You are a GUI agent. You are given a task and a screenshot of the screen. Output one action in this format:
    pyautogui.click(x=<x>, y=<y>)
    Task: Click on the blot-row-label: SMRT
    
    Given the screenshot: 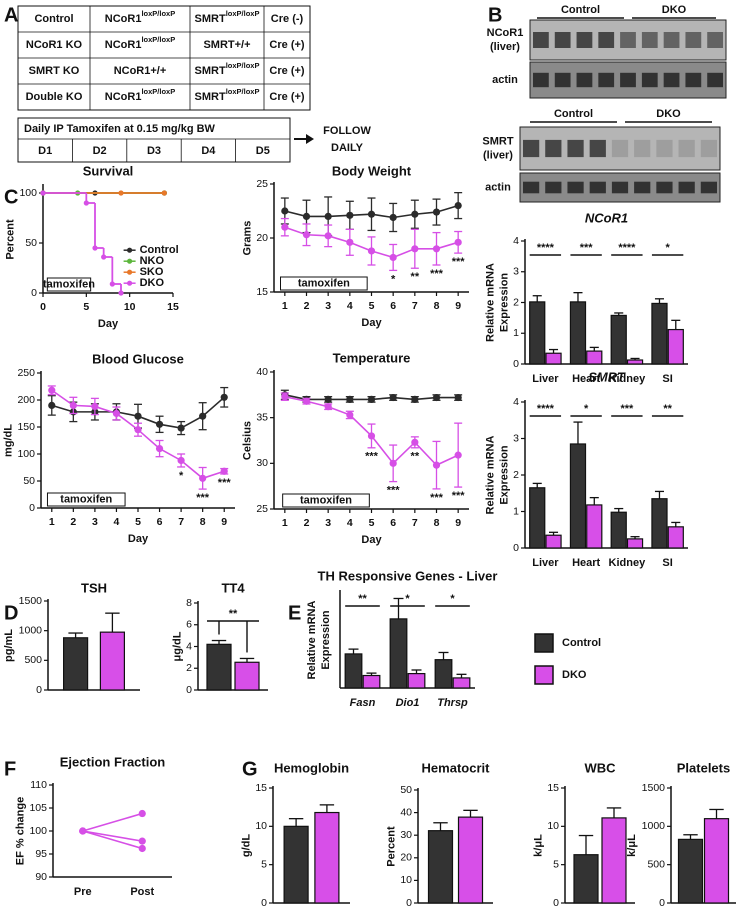 What is the action you would take?
    pyautogui.click(x=497, y=141)
    